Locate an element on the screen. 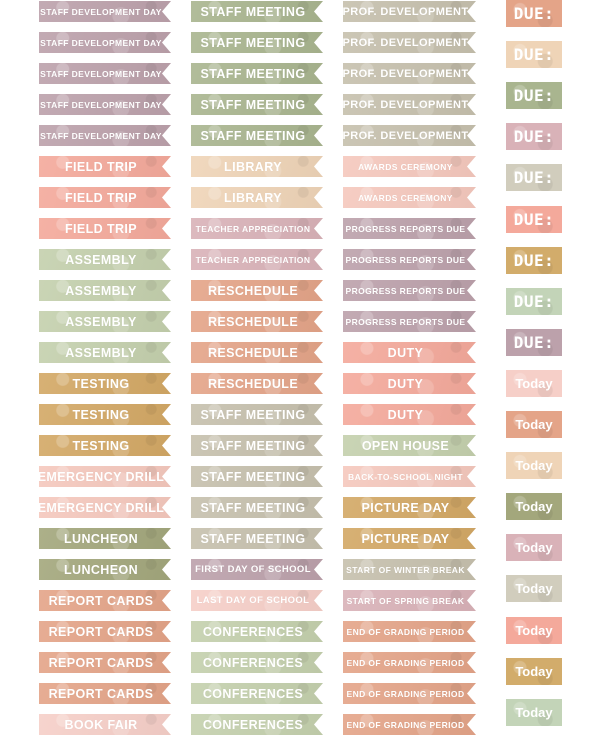 Image resolution: width=600 pixels, height=735 pixels. sticker-banner: LIBRARY is located at coordinates (257, 166).